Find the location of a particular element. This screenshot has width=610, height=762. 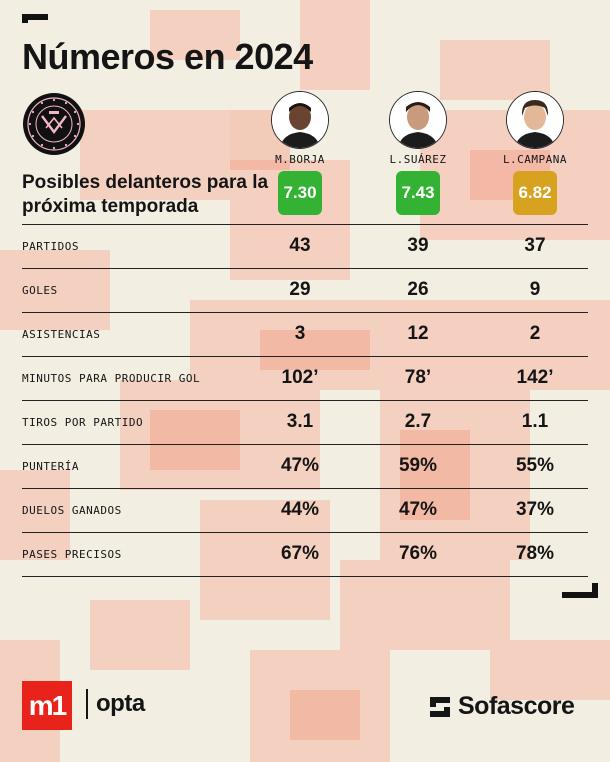

stat-value: 102’ is located at coordinates (300, 377).